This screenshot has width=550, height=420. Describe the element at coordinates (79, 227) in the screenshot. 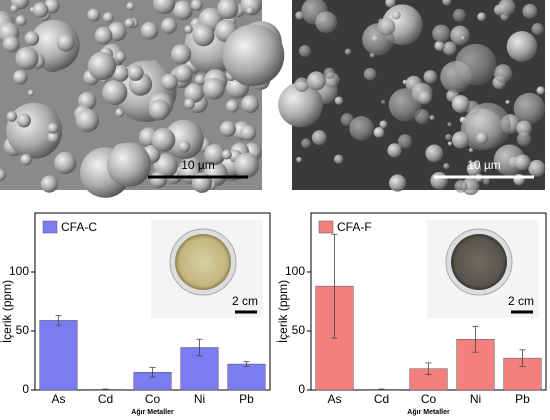

I see `legend-label: CFA-C` at that location.